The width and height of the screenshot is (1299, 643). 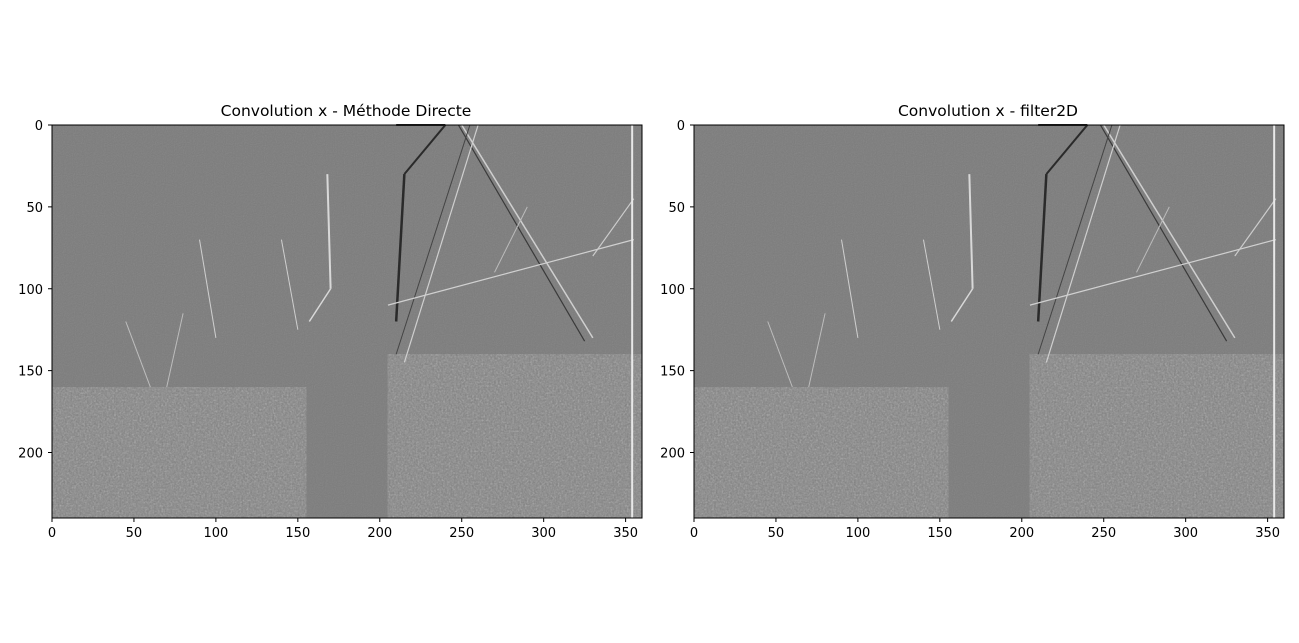 What do you see at coordinates (988, 111) in the screenshot?
I see `subplot-title: Convolution x - filter2D` at bounding box center [988, 111].